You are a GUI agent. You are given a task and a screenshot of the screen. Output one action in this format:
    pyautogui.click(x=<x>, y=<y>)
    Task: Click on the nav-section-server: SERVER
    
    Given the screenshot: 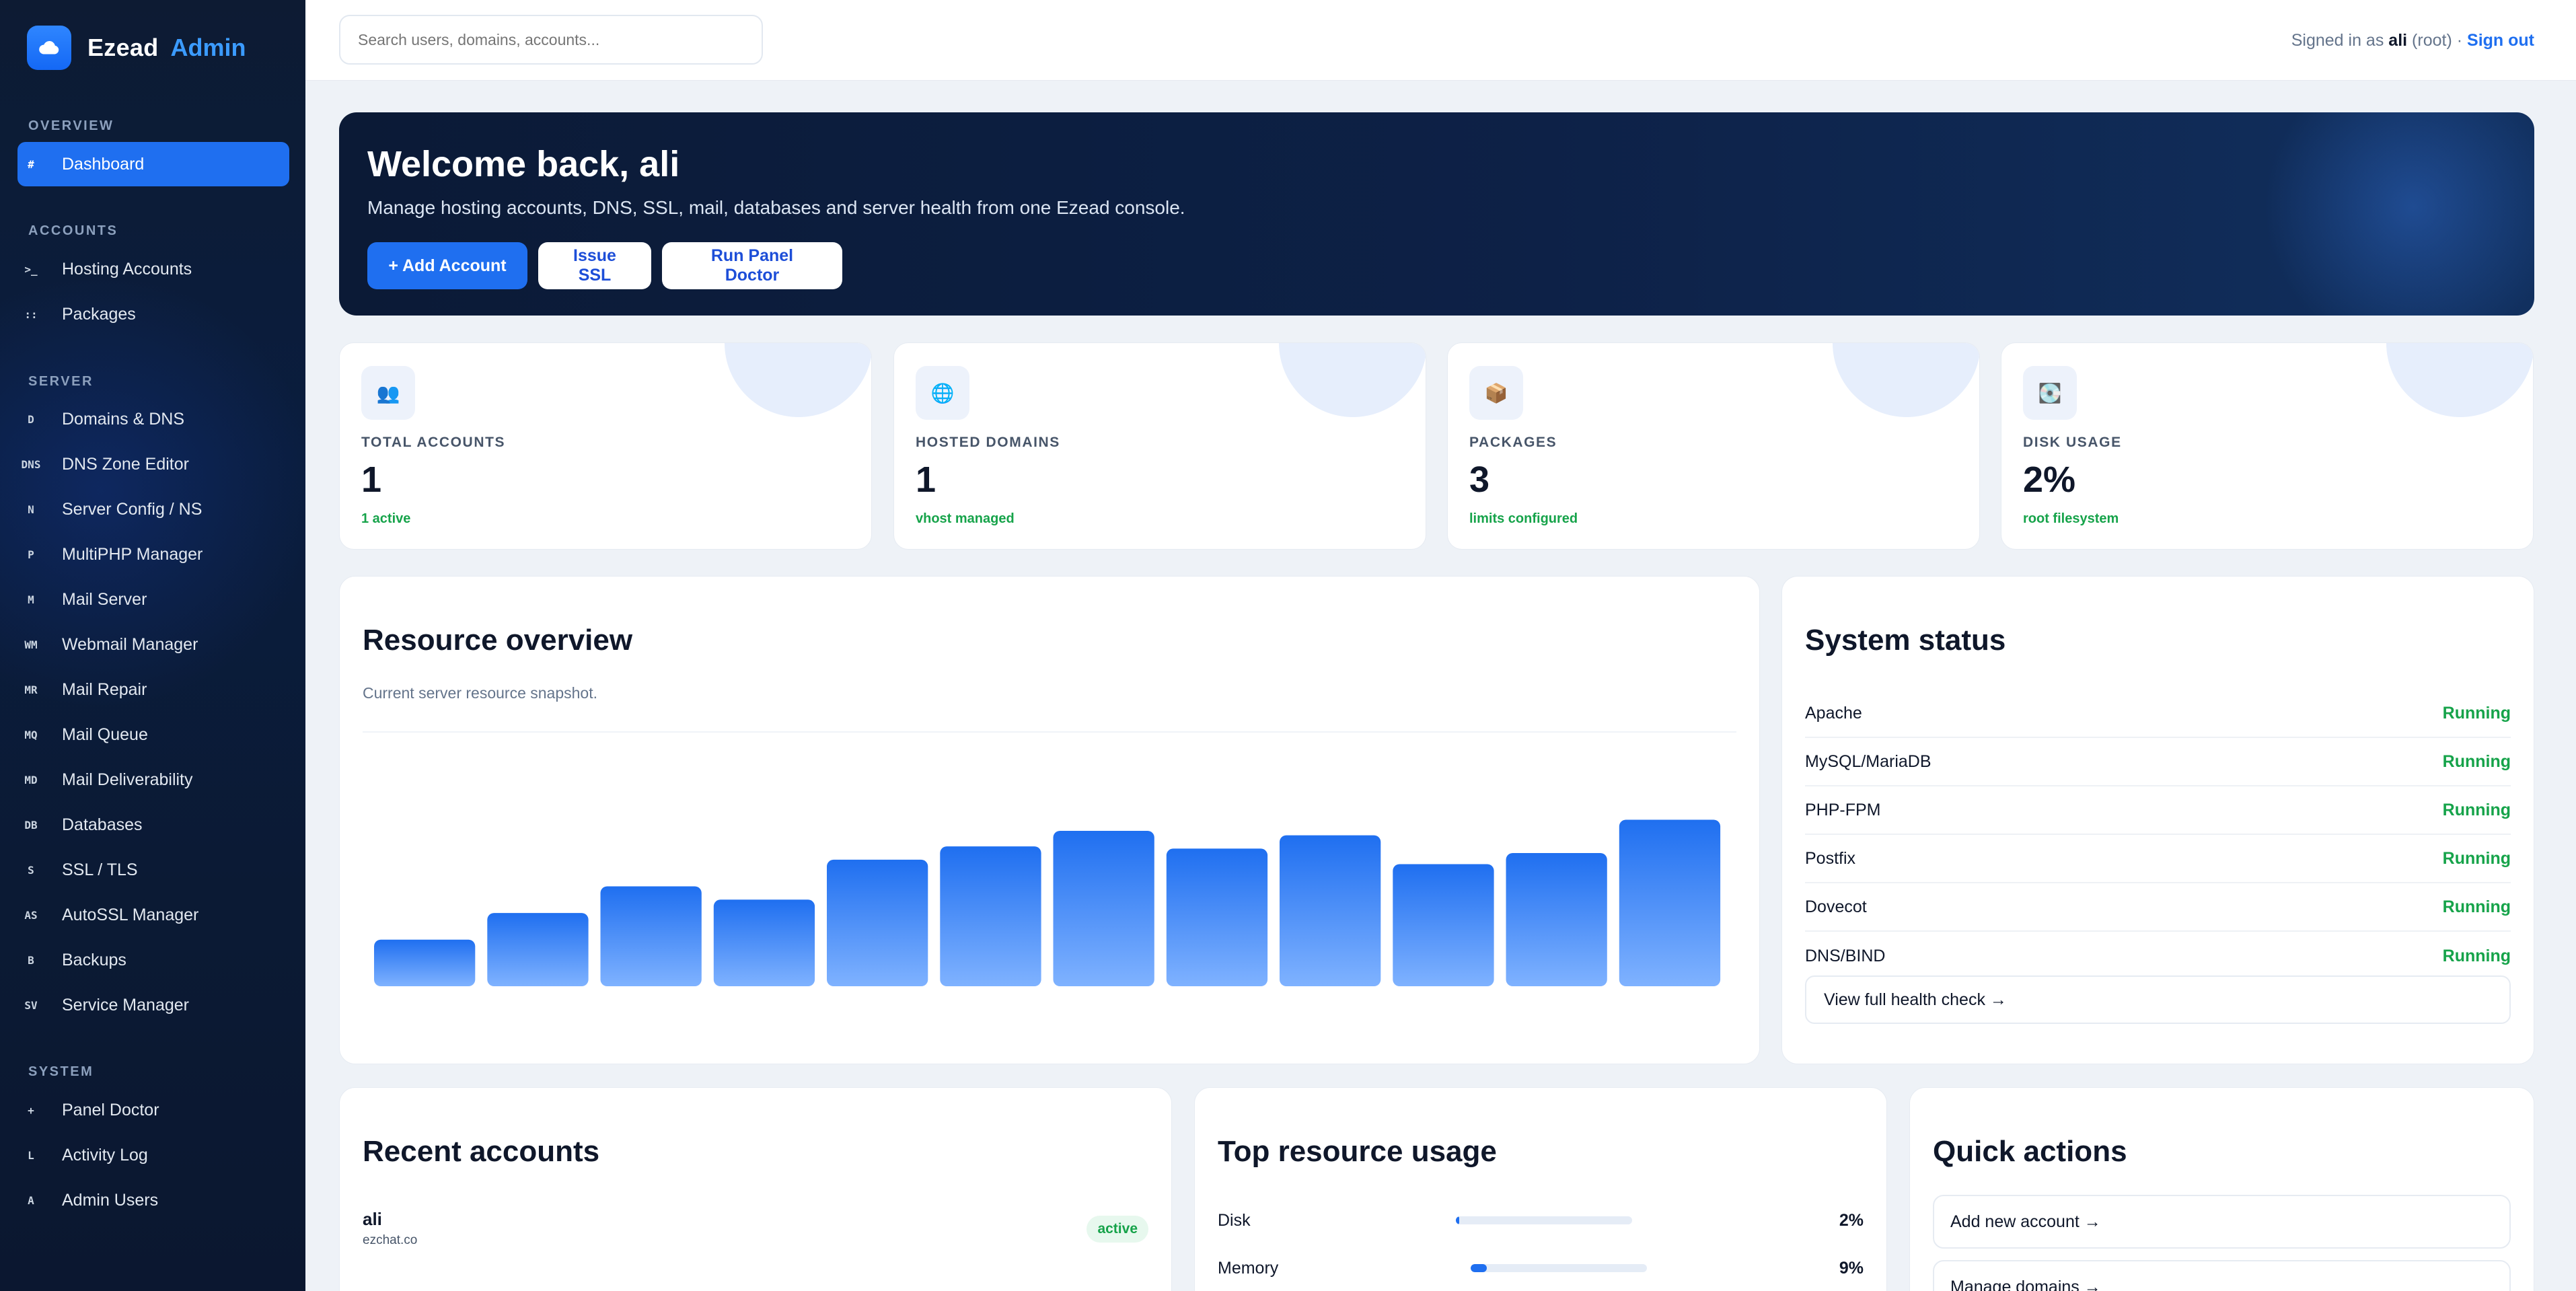 What is the action you would take?
    pyautogui.click(x=61, y=381)
    